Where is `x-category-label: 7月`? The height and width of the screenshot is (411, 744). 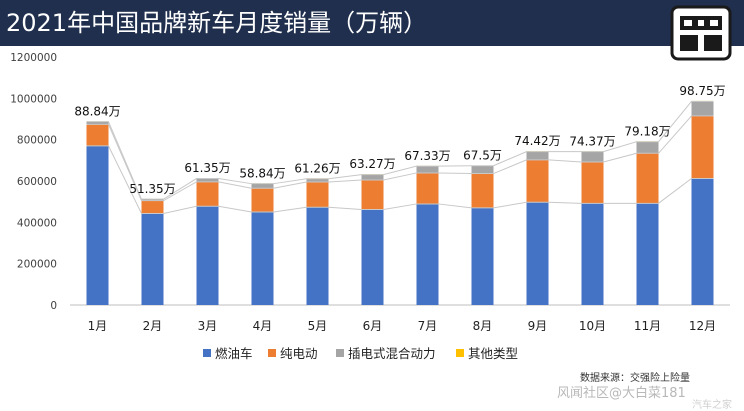
x-category-label: 7月 is located at coordinates (428, 326).